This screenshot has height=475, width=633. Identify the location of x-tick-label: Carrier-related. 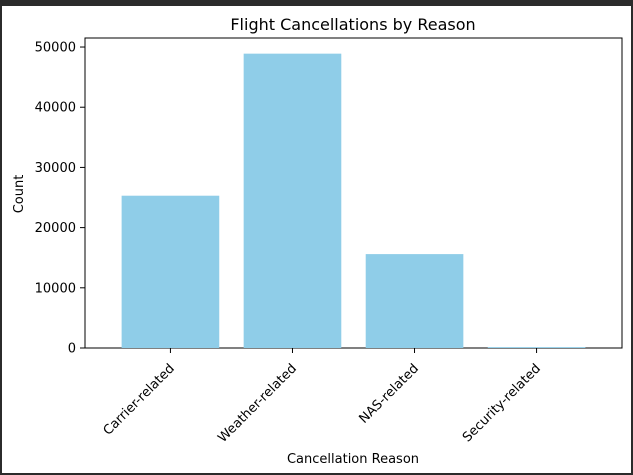
(139, 399).